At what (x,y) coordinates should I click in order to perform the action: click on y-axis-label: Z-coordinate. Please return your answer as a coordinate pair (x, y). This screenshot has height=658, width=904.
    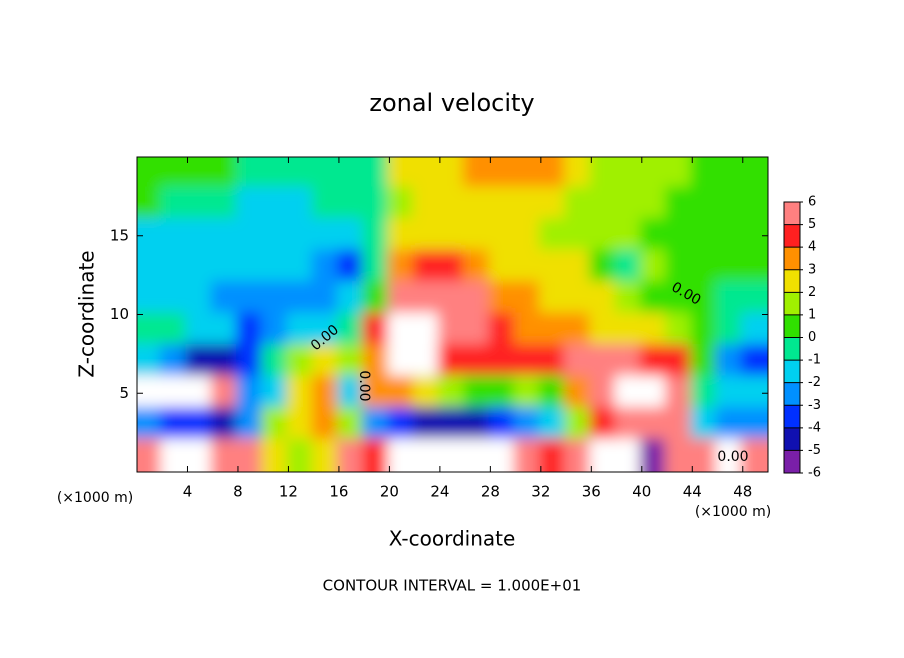
    Looking at the image, I should click on (87, 313).